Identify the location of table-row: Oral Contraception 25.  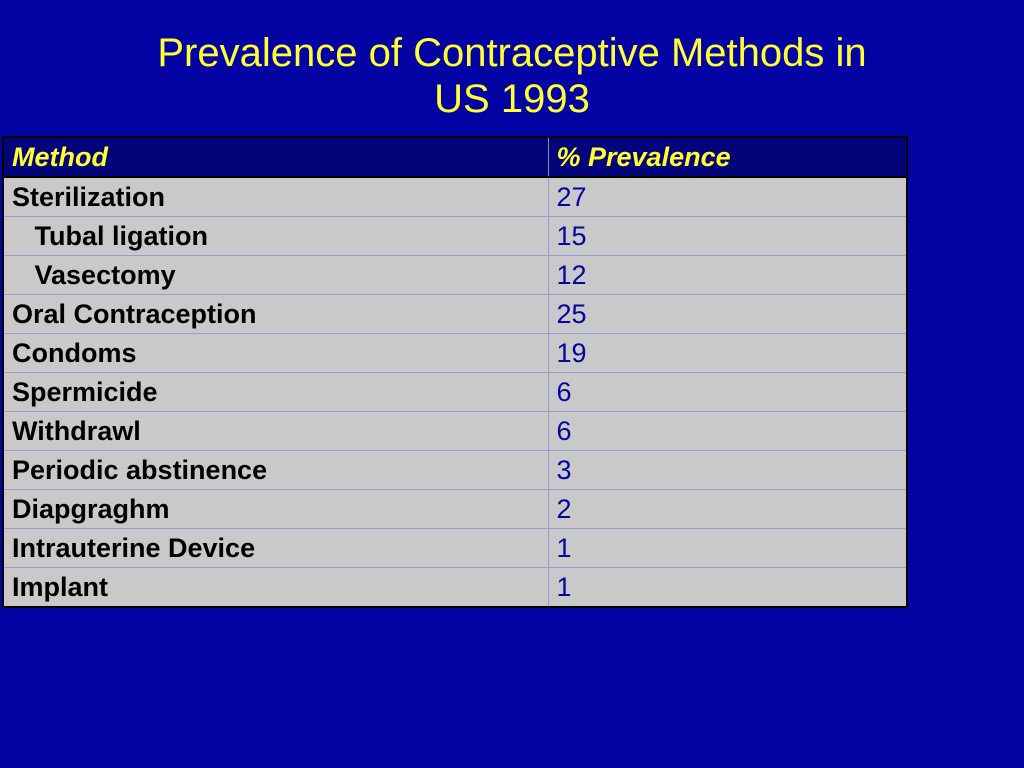
(455, 314).